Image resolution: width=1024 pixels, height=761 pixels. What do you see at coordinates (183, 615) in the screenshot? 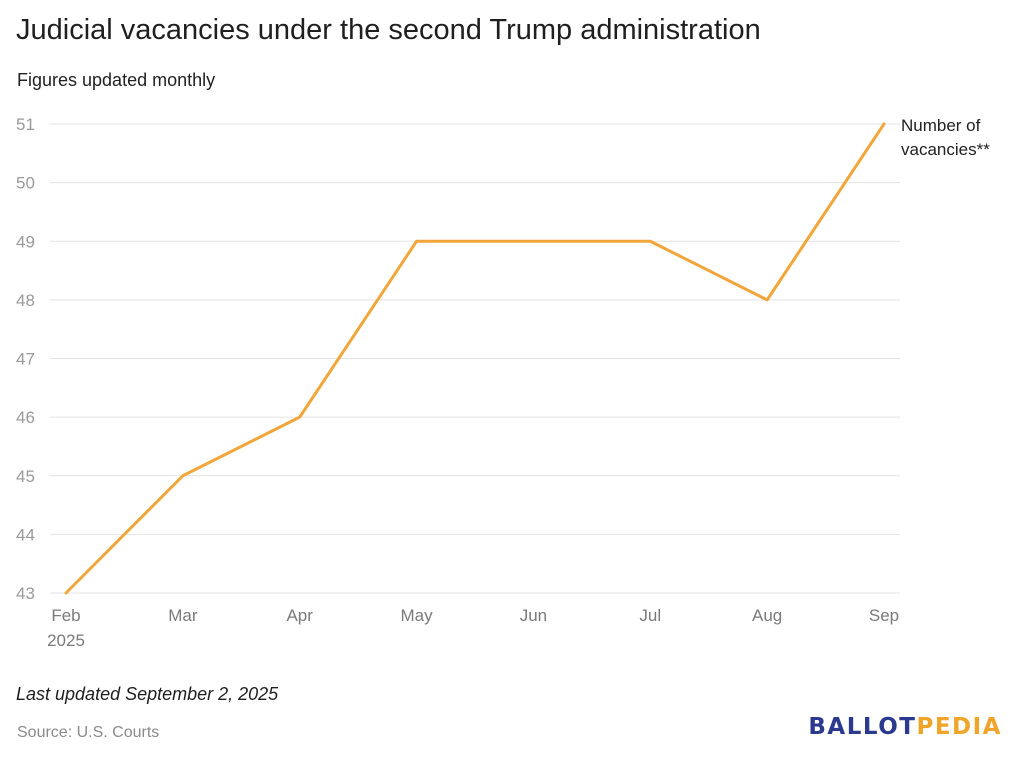
I see `x-tick-label: Mar` at bounding box center [183, 615].